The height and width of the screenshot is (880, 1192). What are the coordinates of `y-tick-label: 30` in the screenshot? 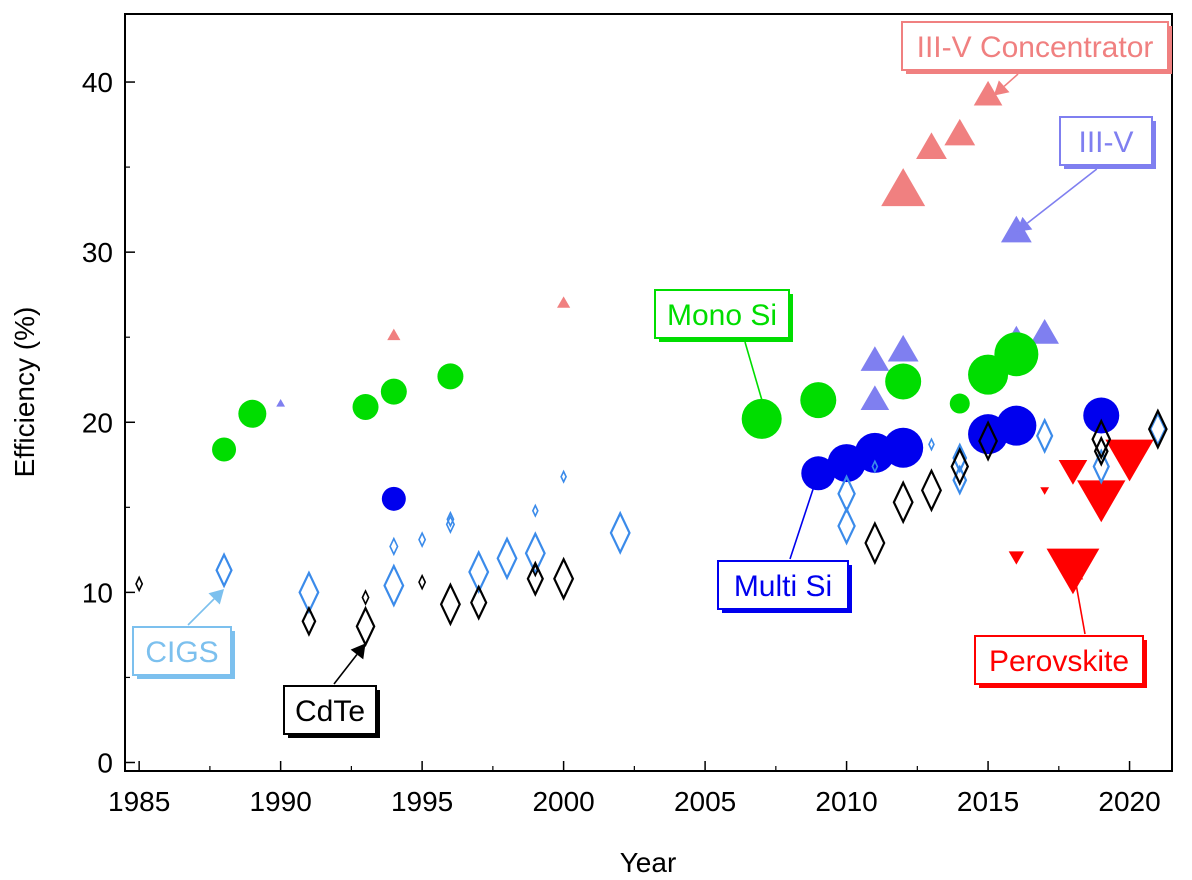 It's located at (97, 252).